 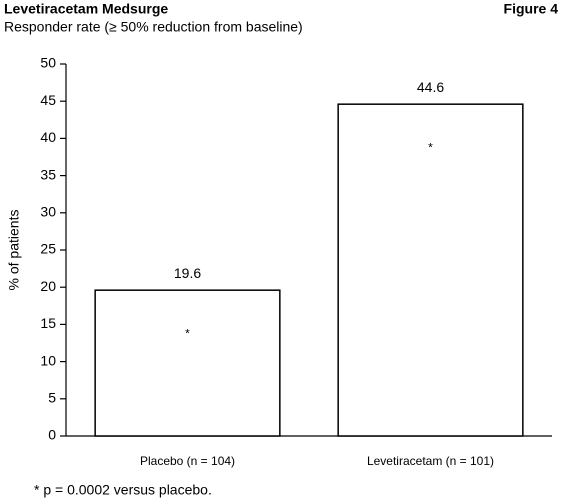 What do you see at coordinates (123, 490) in the screenshot?
I see `footnote: * p = 0.0002 versus placebo.` at bounding box center [123, 490].